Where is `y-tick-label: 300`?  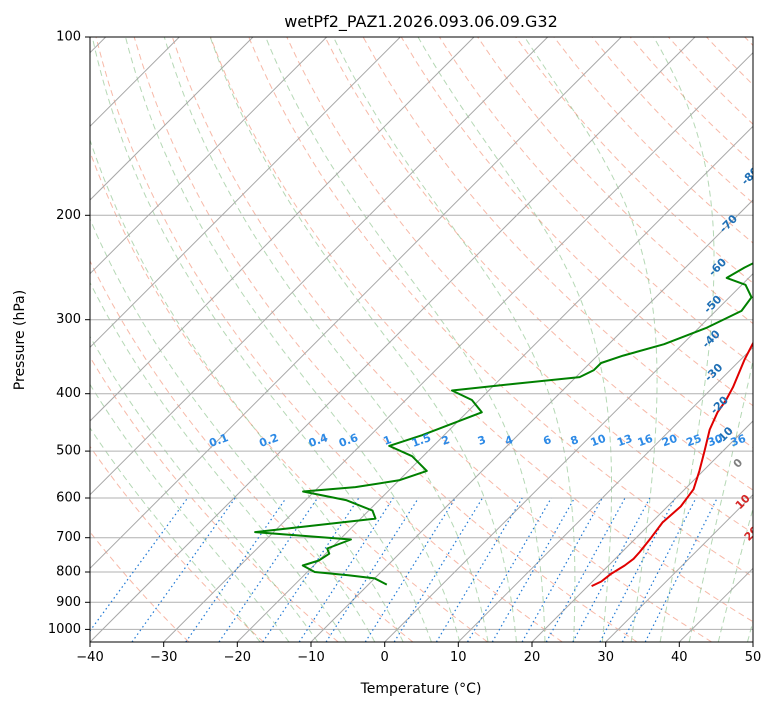 y-tick-label: 300 is located at coordinates (68, 319).